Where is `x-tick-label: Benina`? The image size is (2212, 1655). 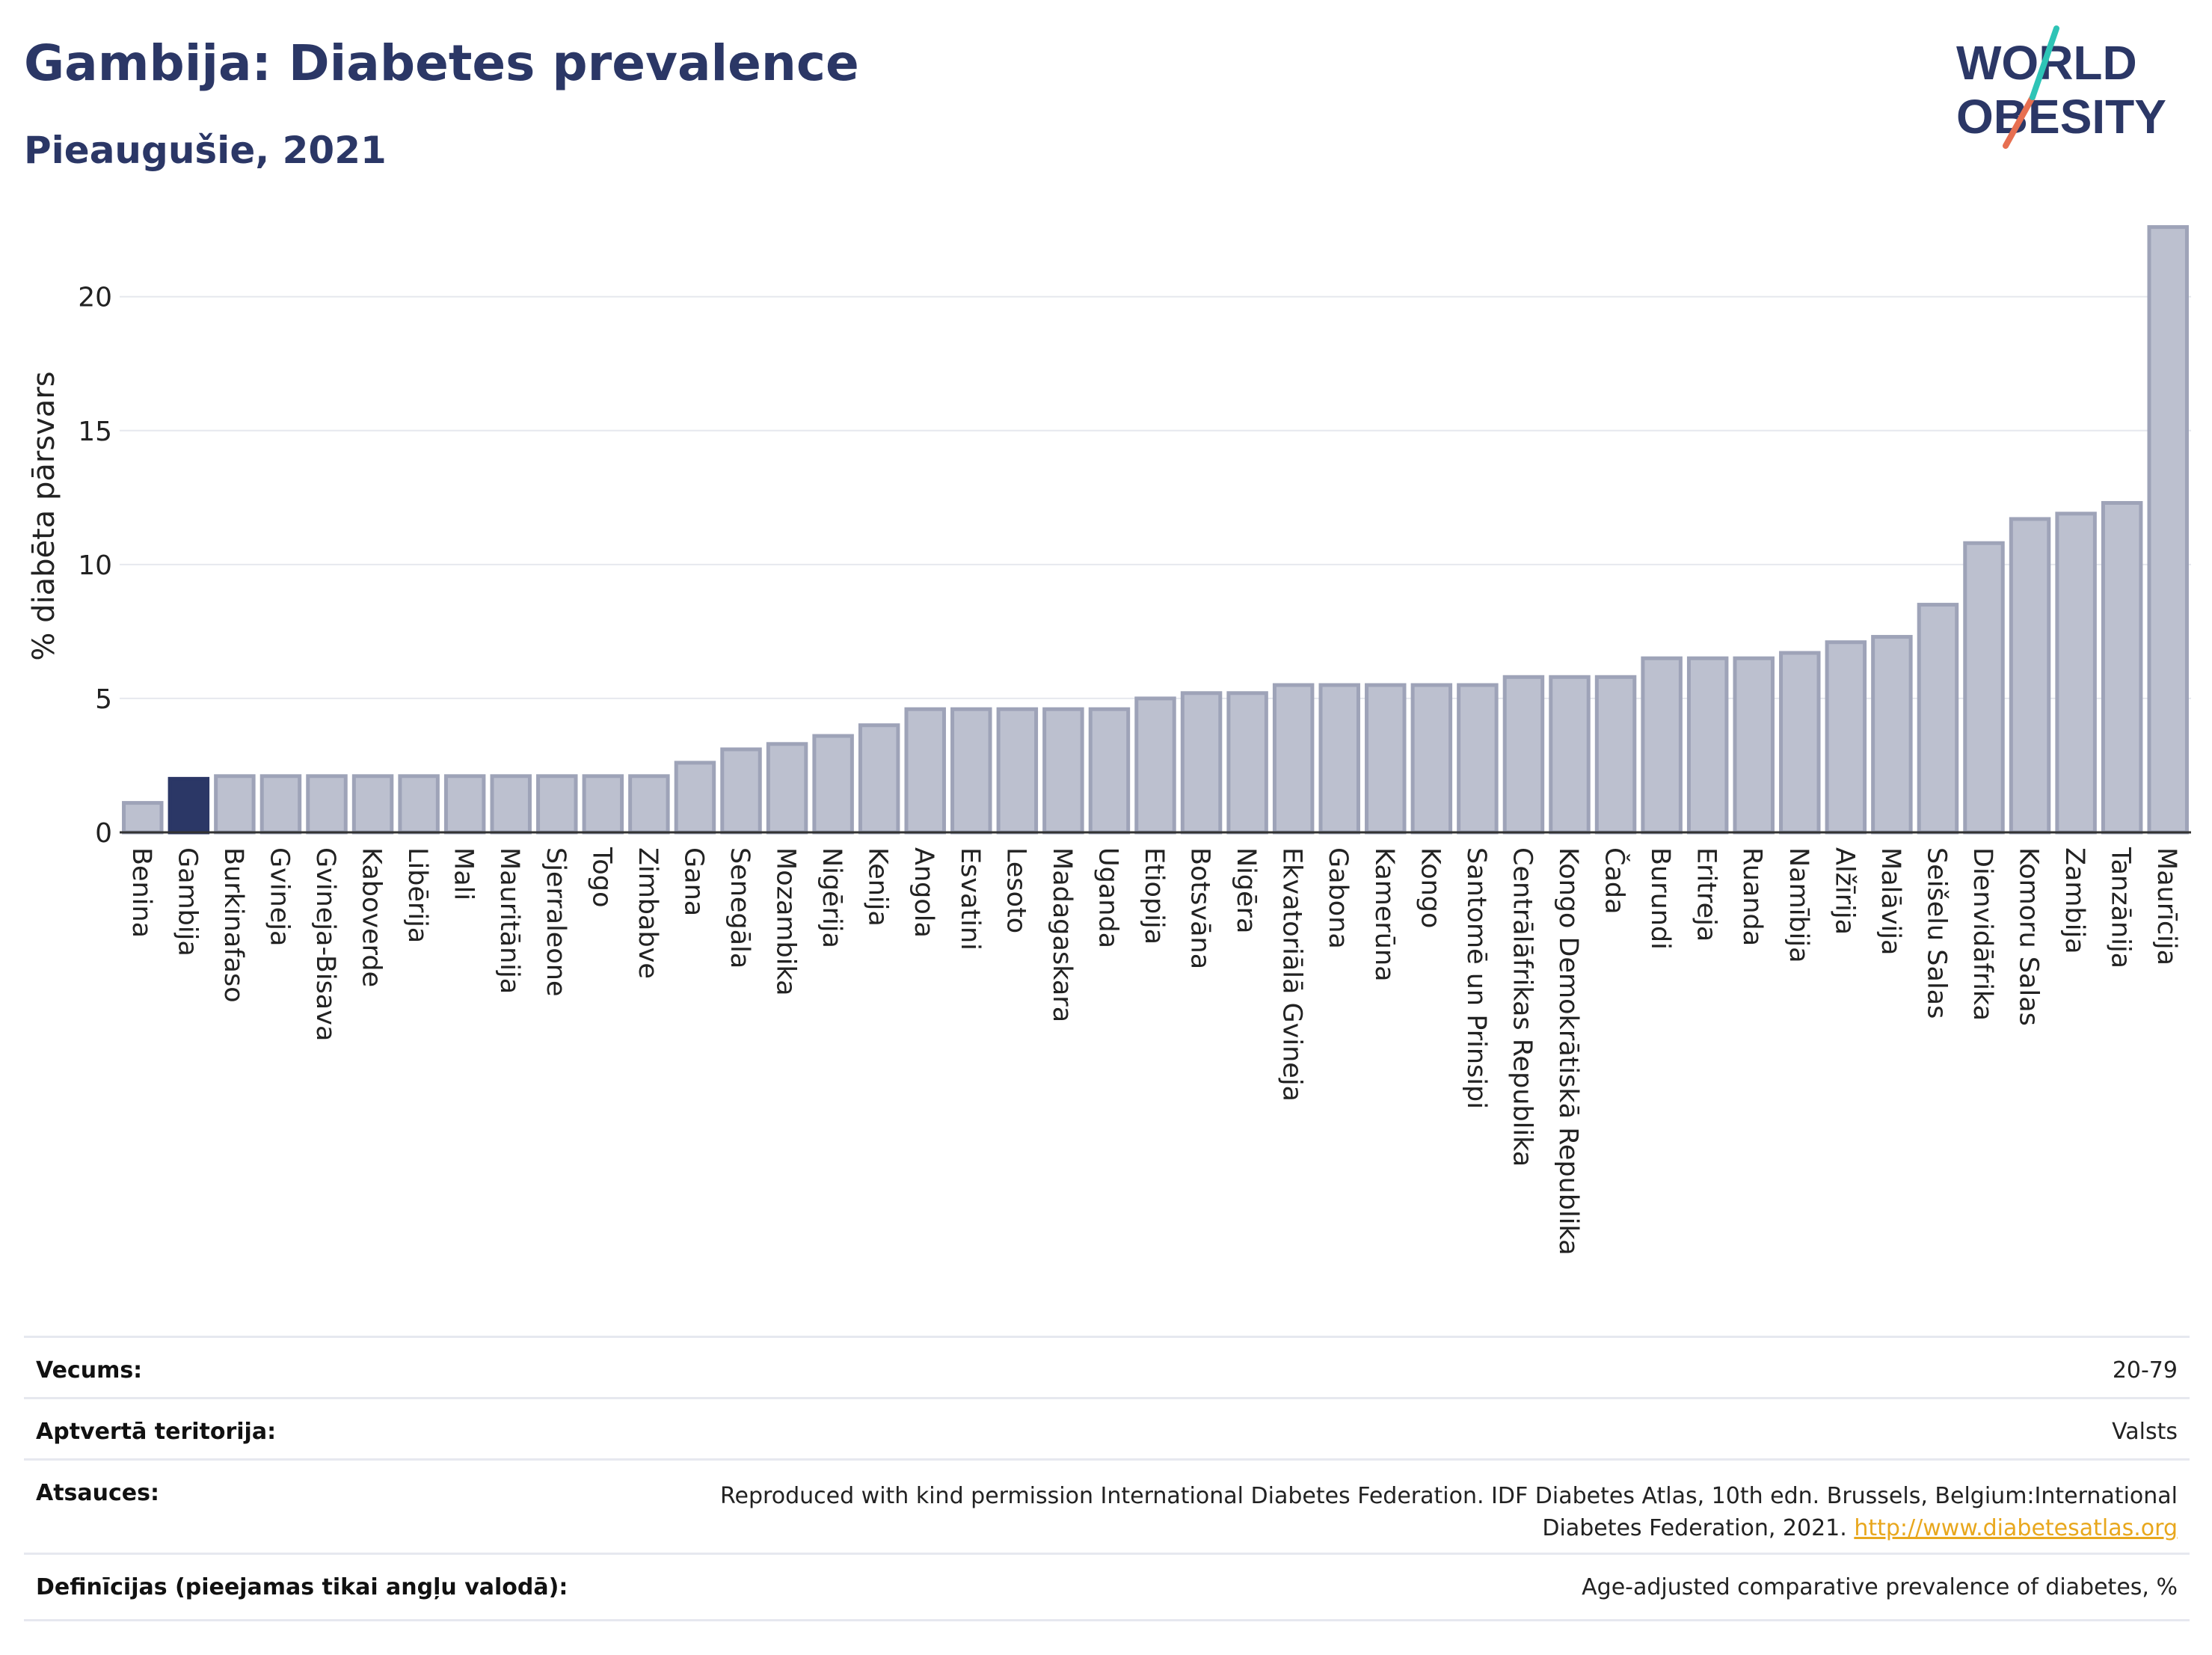
x-tick-label: Benina is located at coordinates (141, 892).